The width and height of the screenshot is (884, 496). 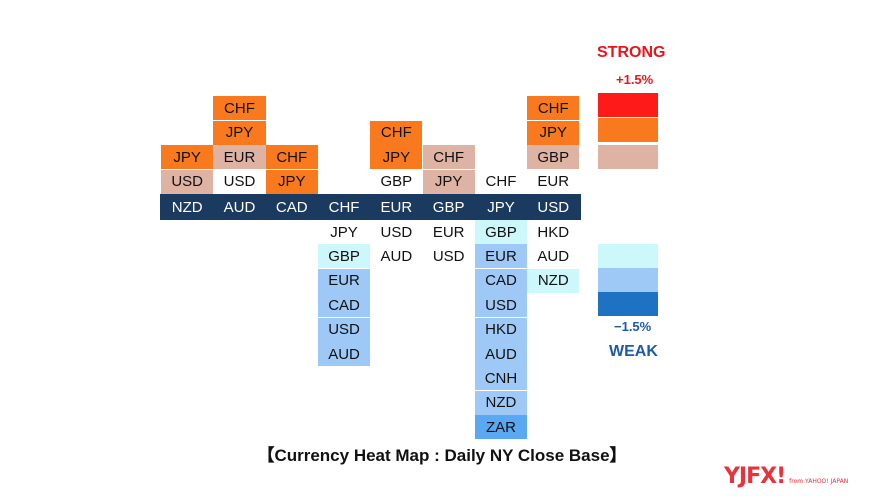 What do you see at coordinates (291, 207) in the screenshot?
I see `base-cell-cad: CAD` at bounding box center [291, 207].